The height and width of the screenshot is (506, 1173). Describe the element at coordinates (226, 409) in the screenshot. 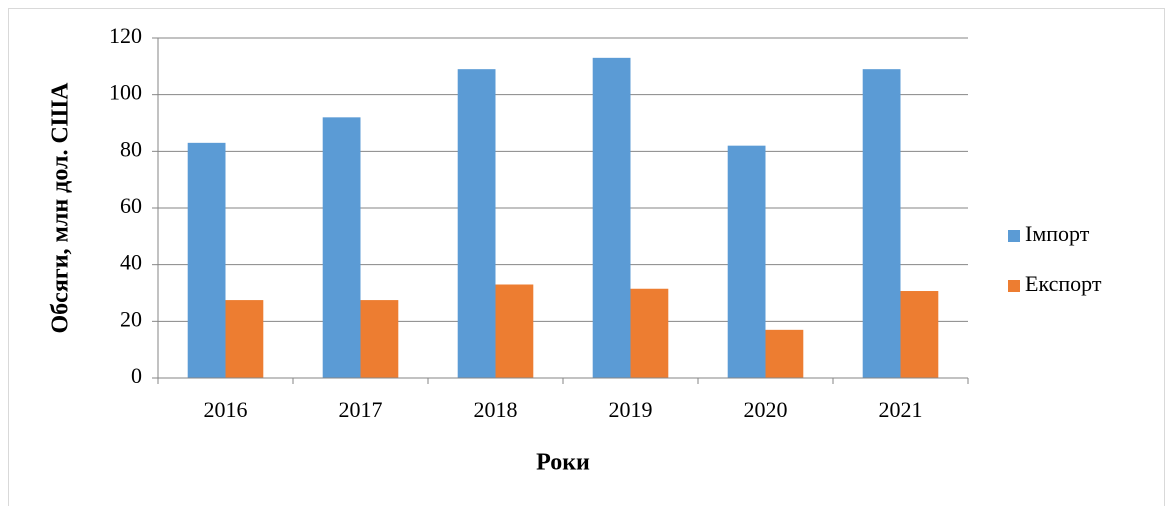

I see `x-tick-label: 2016` at that location.